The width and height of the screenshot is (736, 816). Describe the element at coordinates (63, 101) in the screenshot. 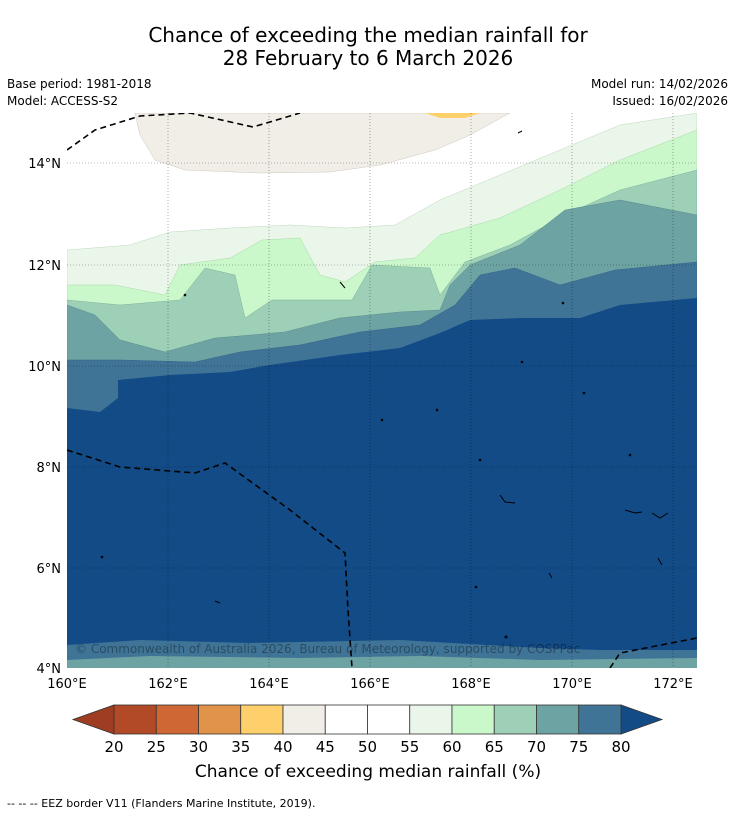

I see `model-label: Model: ACCESS-S2` at that location.